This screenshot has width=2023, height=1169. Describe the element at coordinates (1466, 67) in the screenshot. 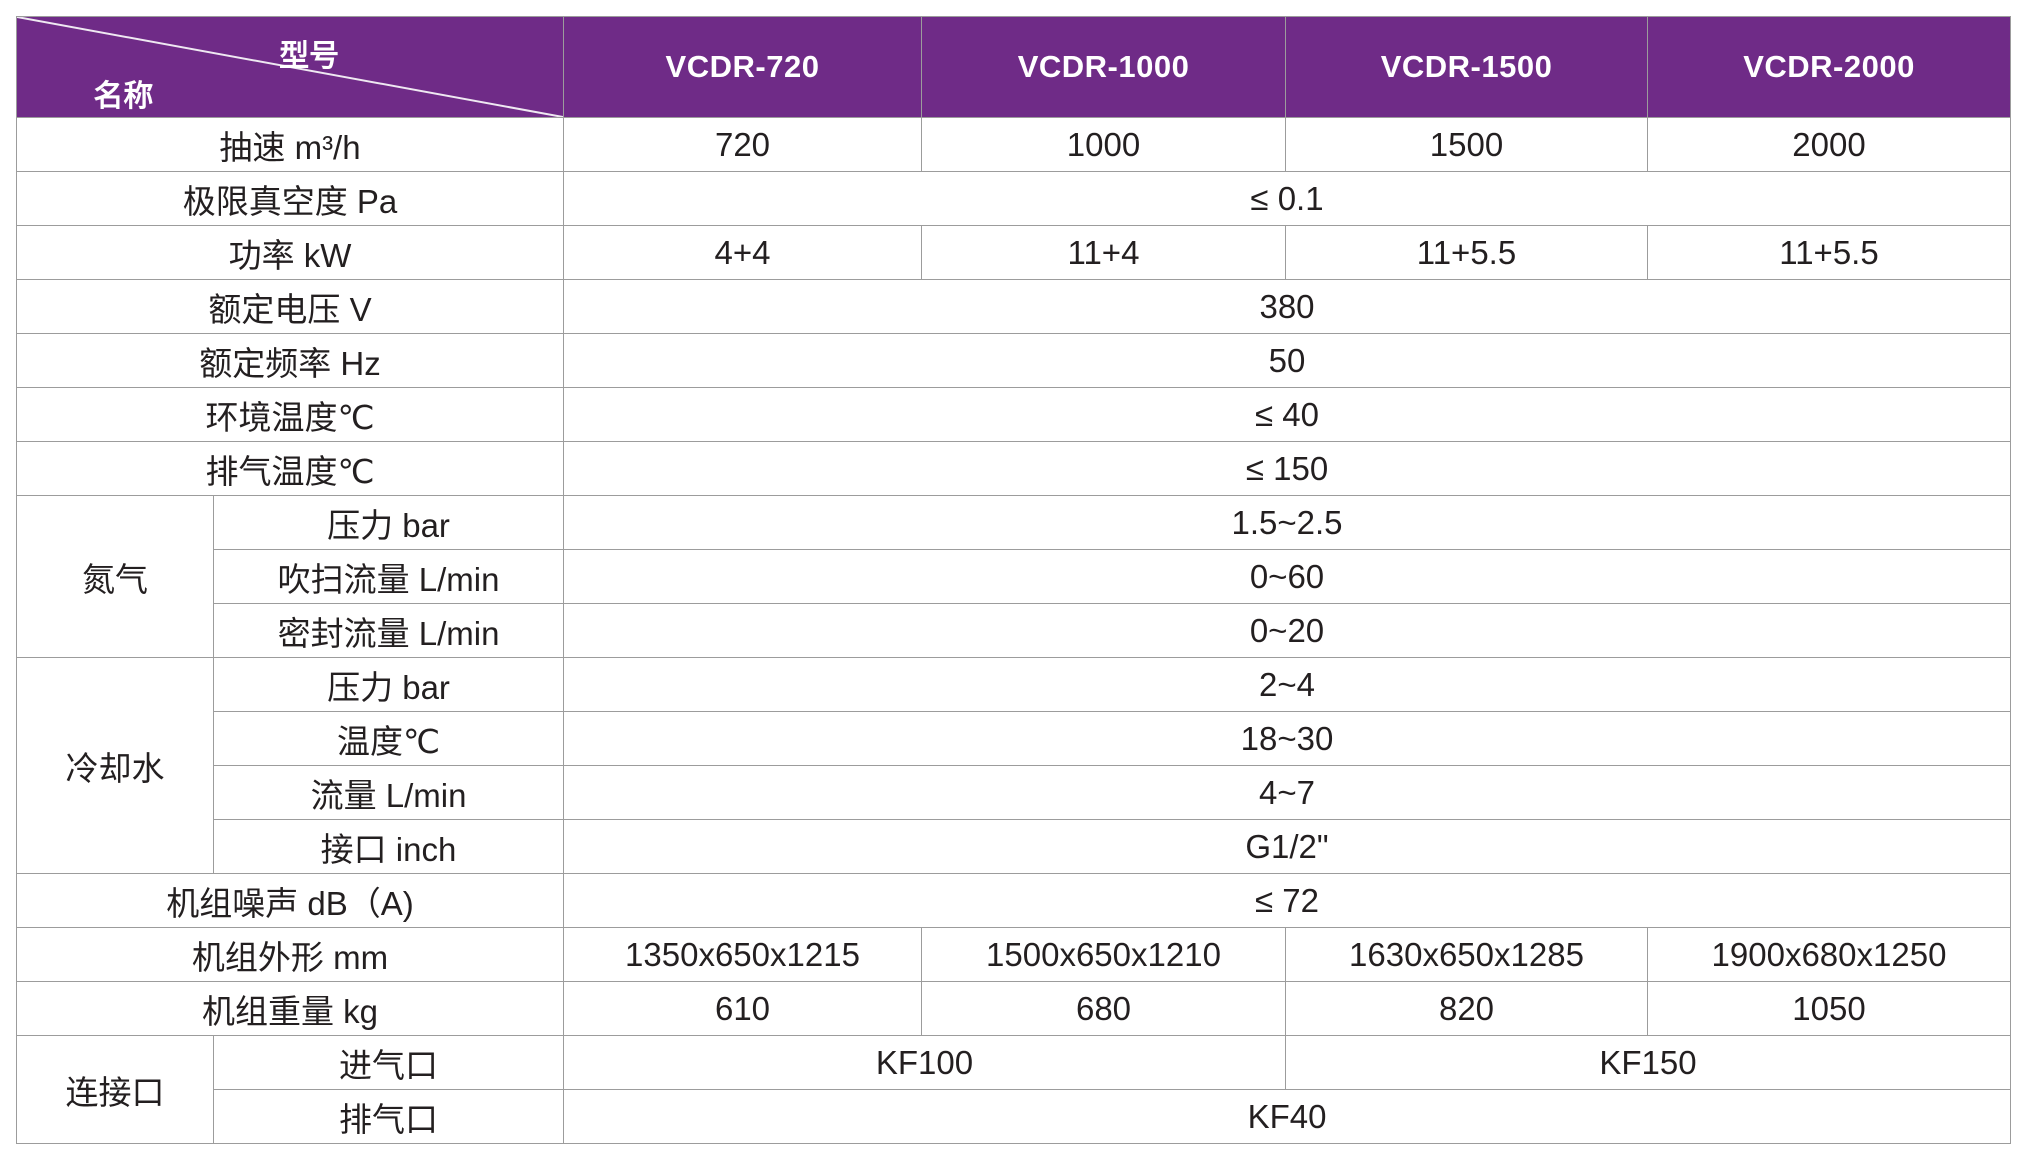

I see `model-header-vcdr-1500: VCDR-1500` at that location.